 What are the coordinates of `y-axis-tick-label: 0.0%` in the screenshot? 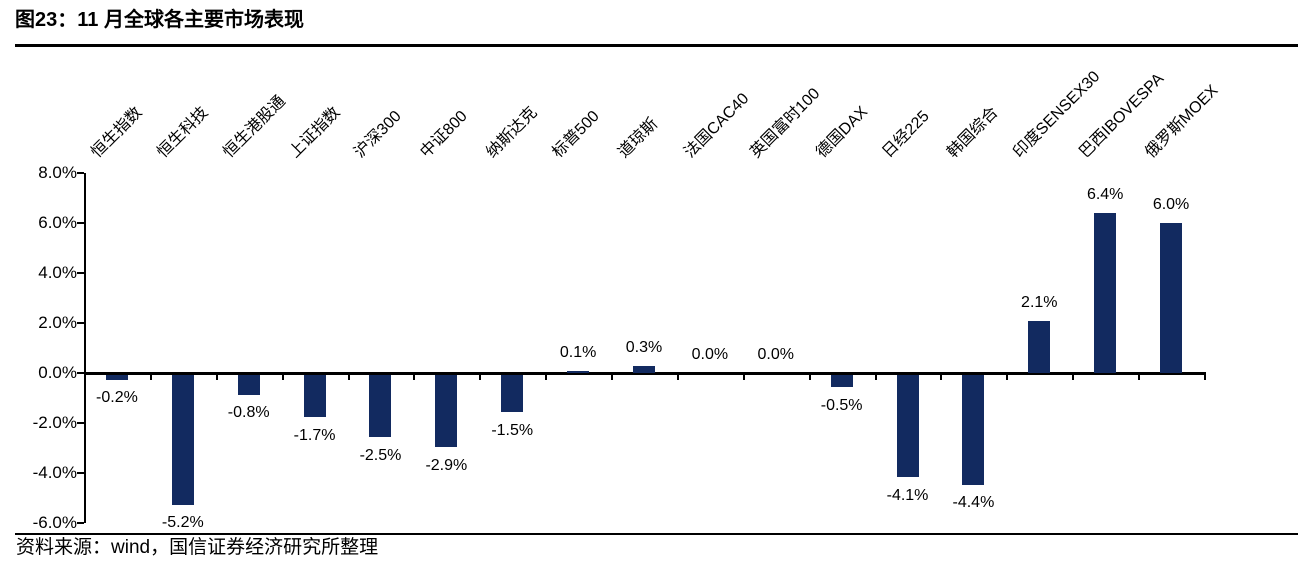 It's located at (57, 372).